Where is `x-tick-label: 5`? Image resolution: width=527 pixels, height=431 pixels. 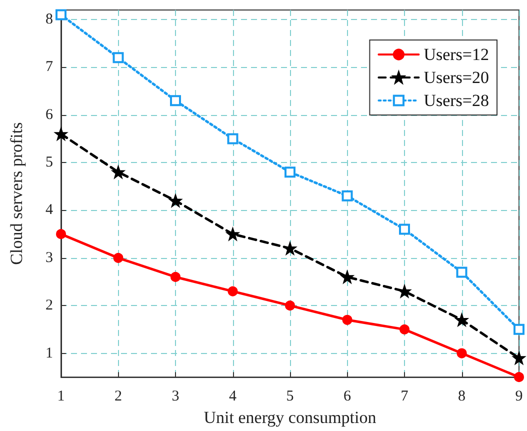 x-tick-label: 5 is located at coordinates (290, 396).